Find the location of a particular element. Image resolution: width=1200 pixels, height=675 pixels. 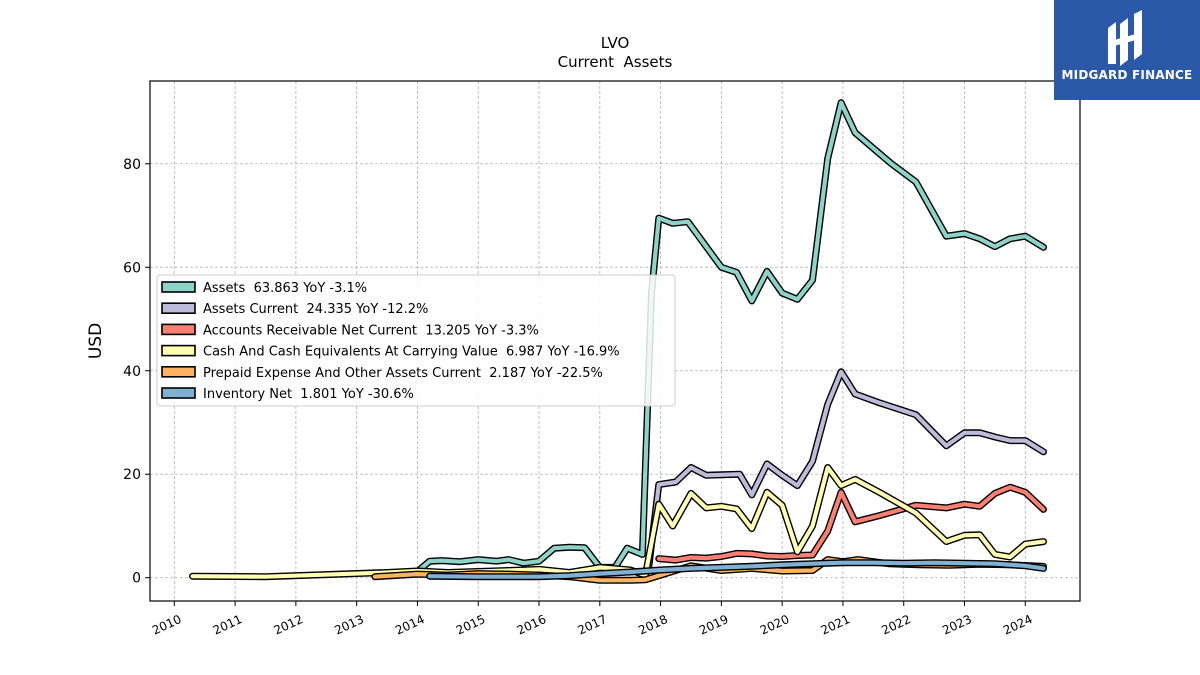

chart-subtitle: Current Assets is located at coordinates (615, 62).